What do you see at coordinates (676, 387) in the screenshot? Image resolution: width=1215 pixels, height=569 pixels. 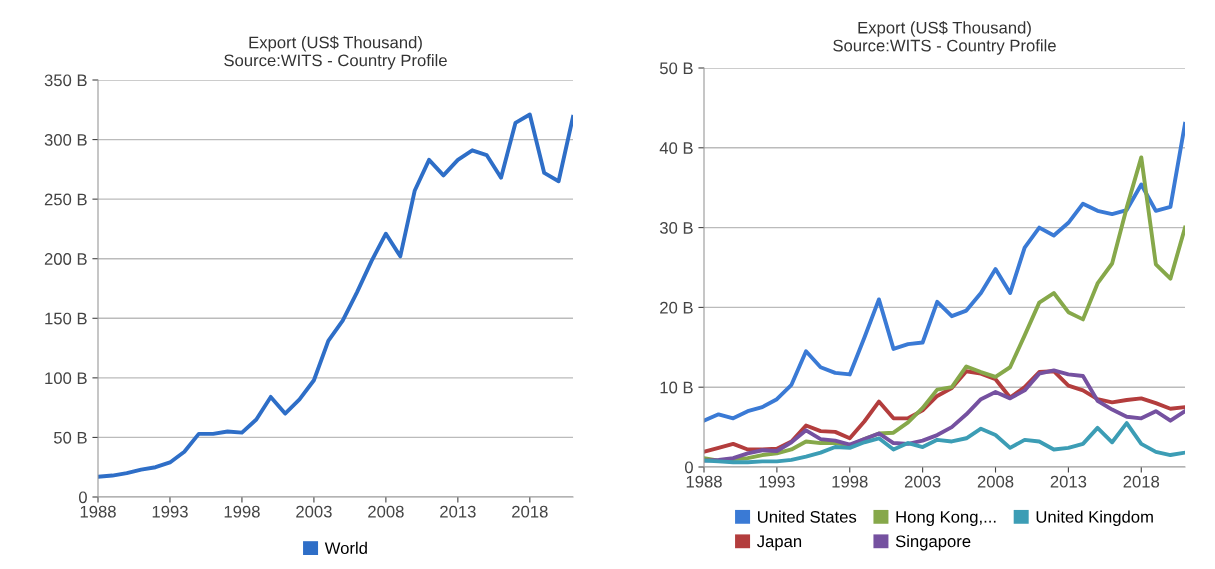 I see `y-tick-label: 10 B` at bounding box center [676, 387].